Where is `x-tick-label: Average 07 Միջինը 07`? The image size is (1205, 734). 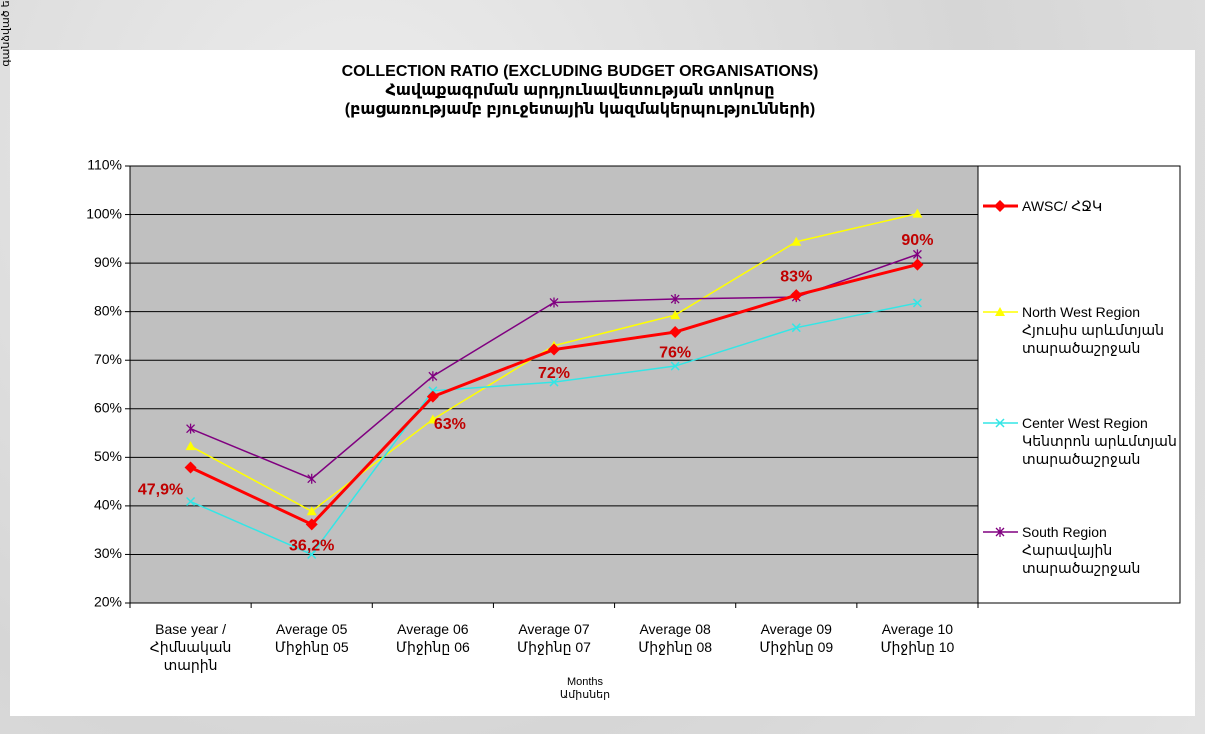 x-tick-label: Average 07 Միջինը 07 is located at coordinates (554, 638).